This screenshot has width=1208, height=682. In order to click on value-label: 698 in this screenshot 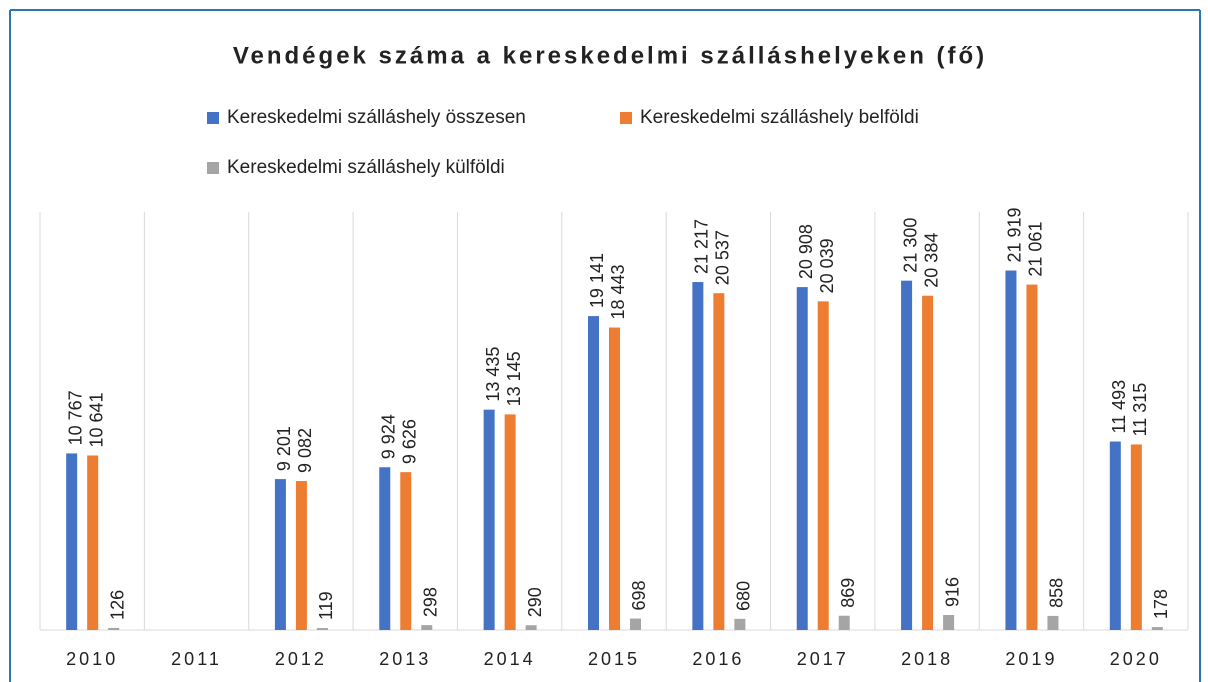, I will do `click(639, 596)`.